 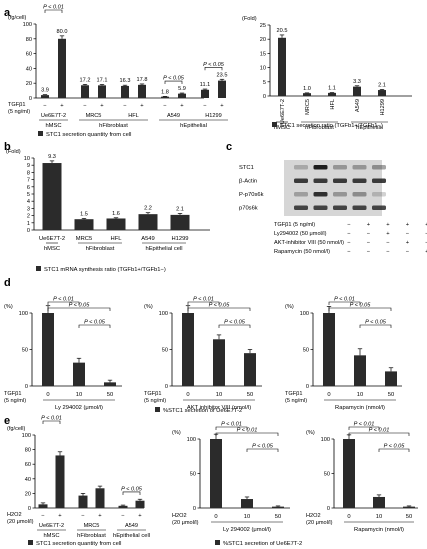 I want to click on row-label: TGFβ1, so click(x=13, y=394).